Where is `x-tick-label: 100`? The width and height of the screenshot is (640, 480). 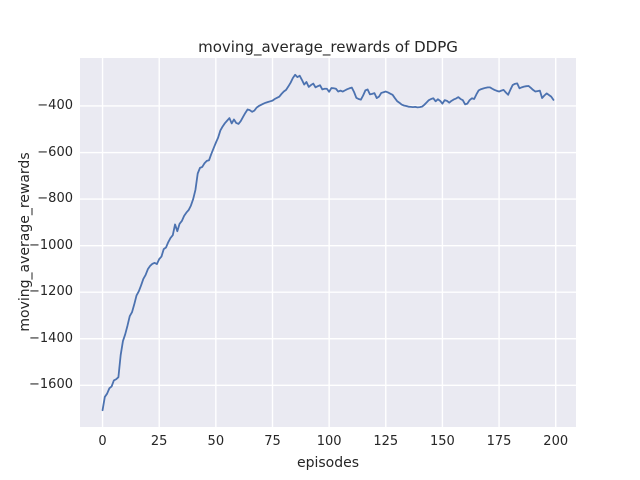
x-tick-label: 100 is located at coordinates (329, 441).